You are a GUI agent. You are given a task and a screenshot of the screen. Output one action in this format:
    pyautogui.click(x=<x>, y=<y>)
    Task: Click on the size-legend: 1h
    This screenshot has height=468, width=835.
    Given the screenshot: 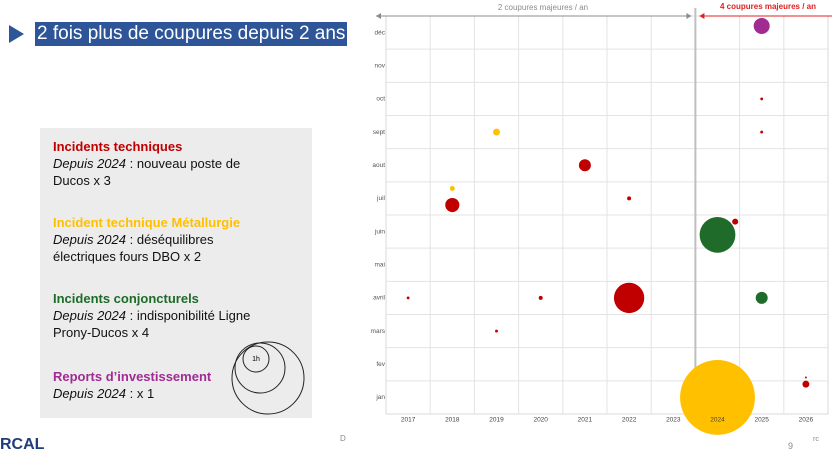 What is the action you would take?
    pyautogui.click(x=268, y=378)
    